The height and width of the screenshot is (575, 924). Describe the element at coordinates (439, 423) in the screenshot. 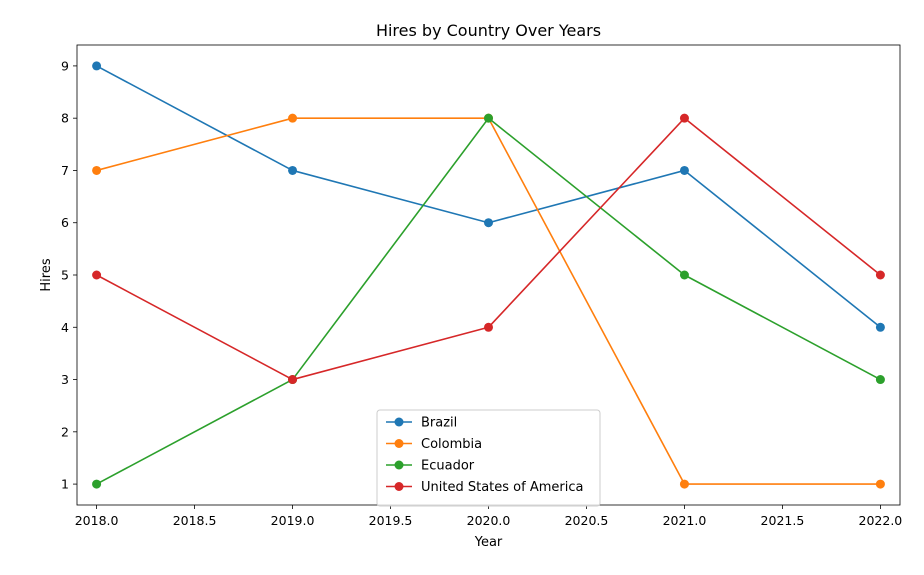

I see `legend-label: Brazil` at that location.